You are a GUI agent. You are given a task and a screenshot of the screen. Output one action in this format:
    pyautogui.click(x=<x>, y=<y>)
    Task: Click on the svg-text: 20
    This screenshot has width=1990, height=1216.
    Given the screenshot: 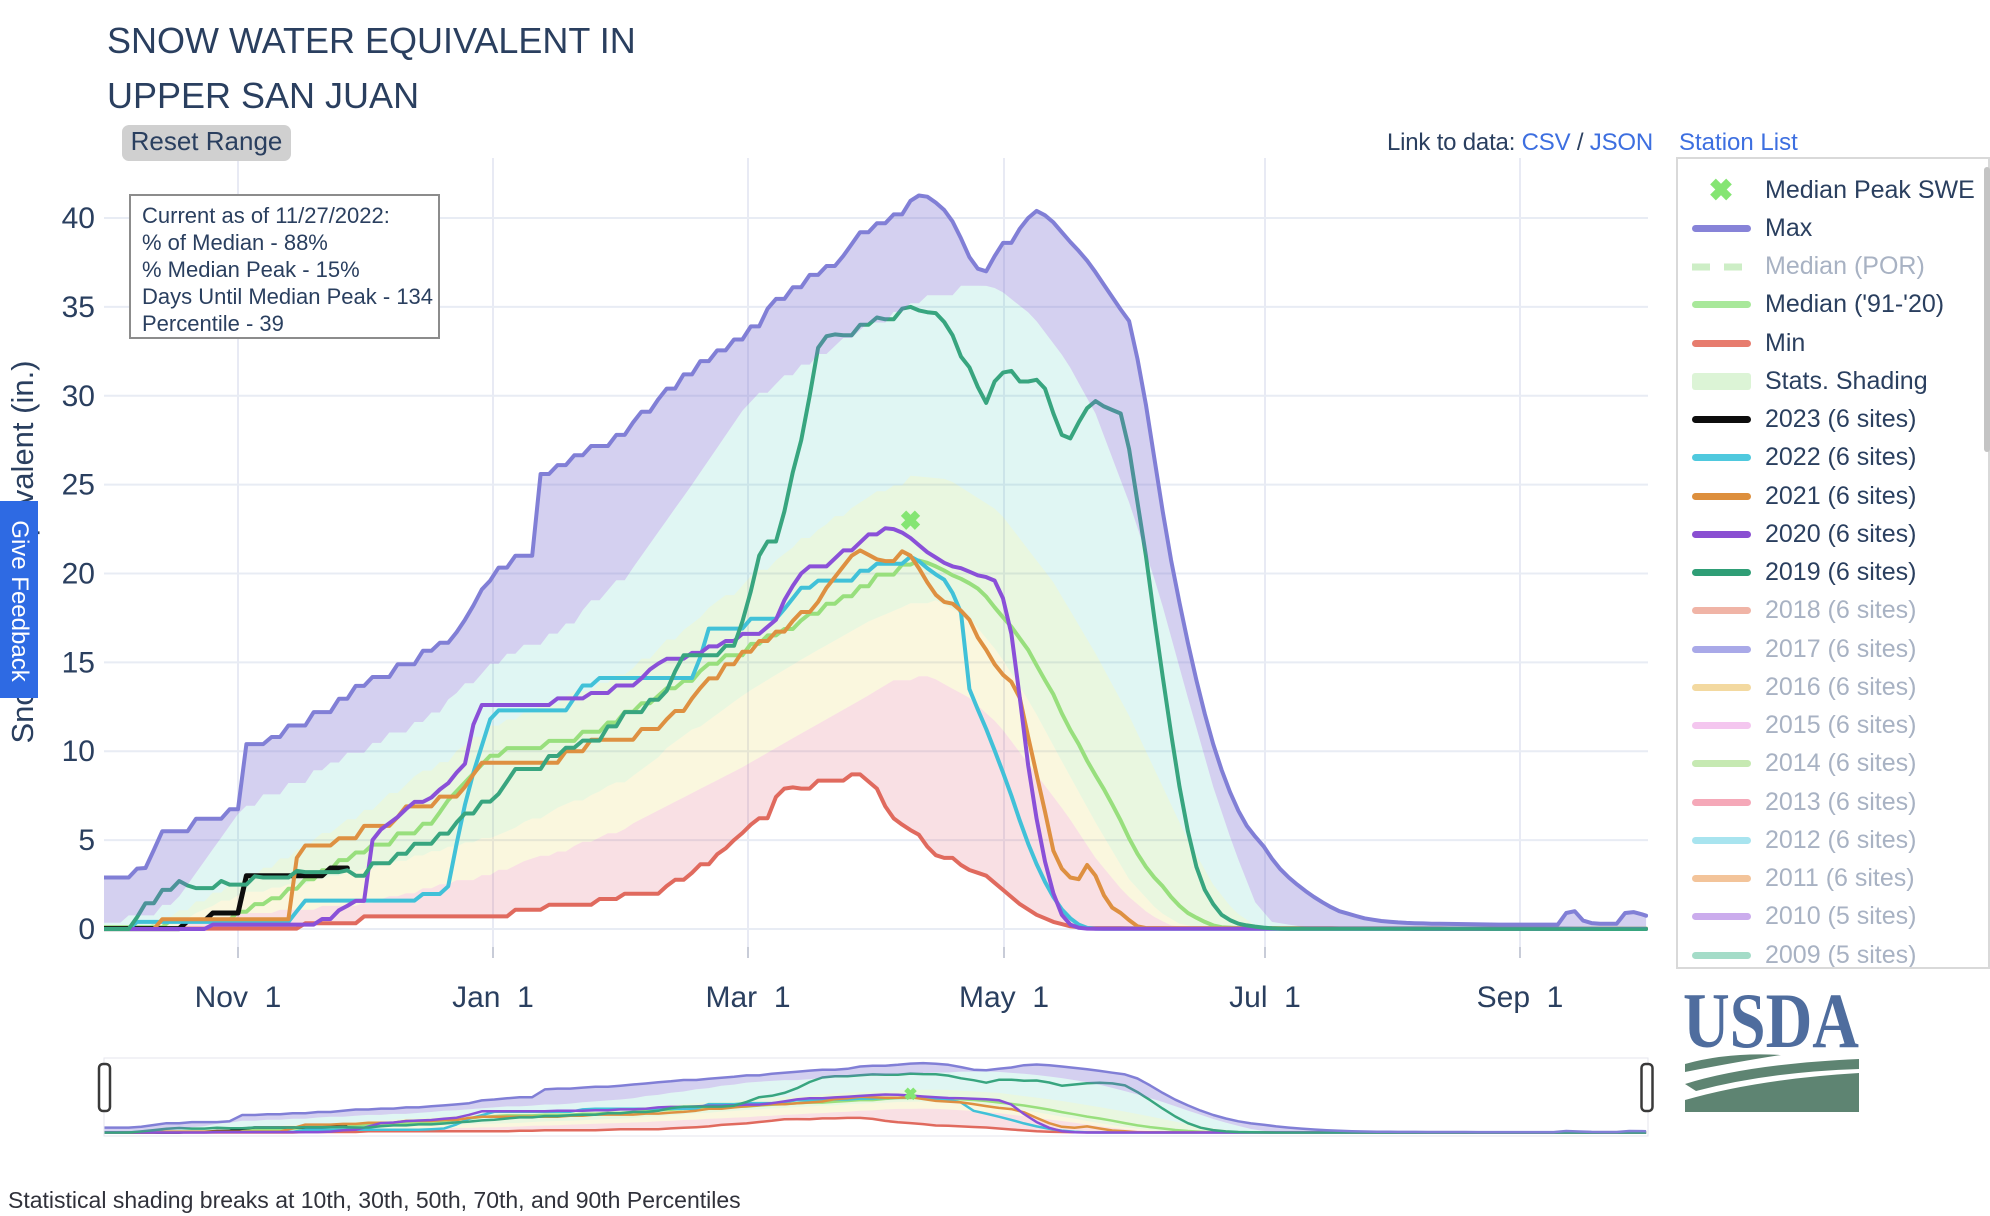 What is the action you would take?
    pyautogui.click(x=78, y=574)
    